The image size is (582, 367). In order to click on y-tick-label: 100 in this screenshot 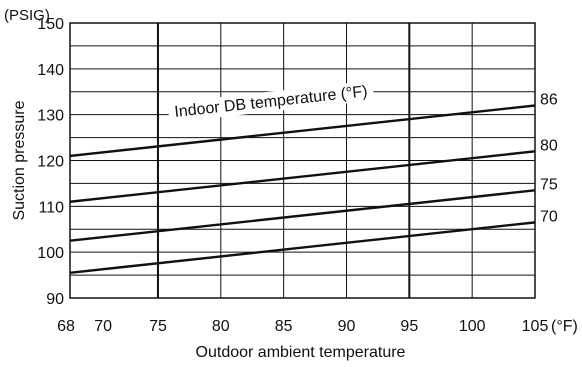, I will do `click(50, 253)`.